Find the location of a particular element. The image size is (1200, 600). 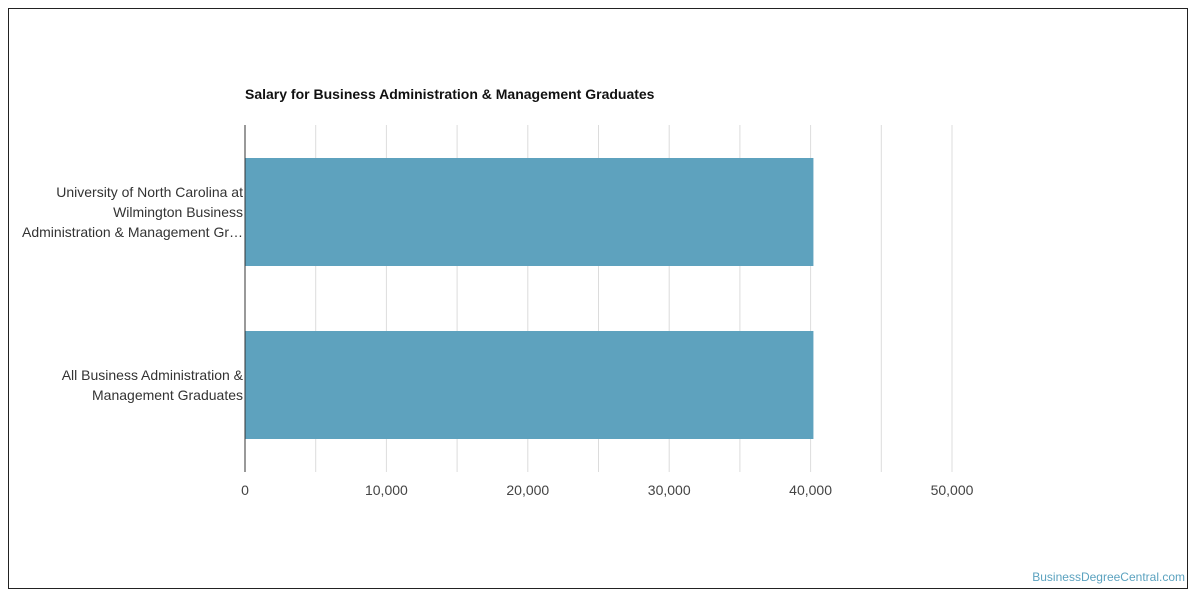

category-label-line: Management Graduates is located at coordinates (167, 395).